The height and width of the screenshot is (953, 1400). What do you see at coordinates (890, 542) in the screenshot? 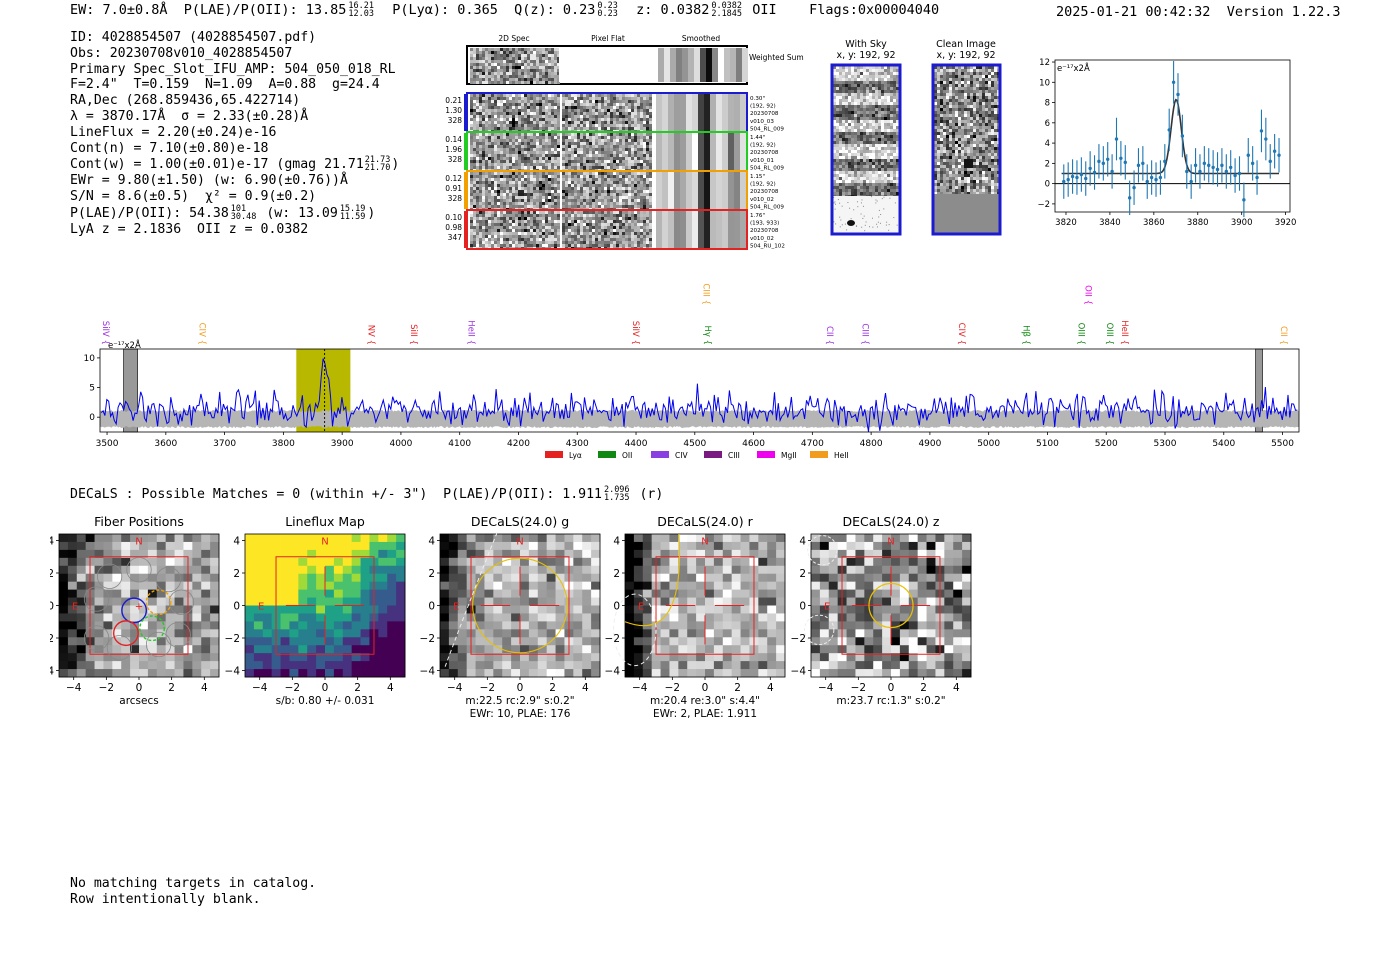
I see `panel-north-label: N` at bounding box center [890, 542].